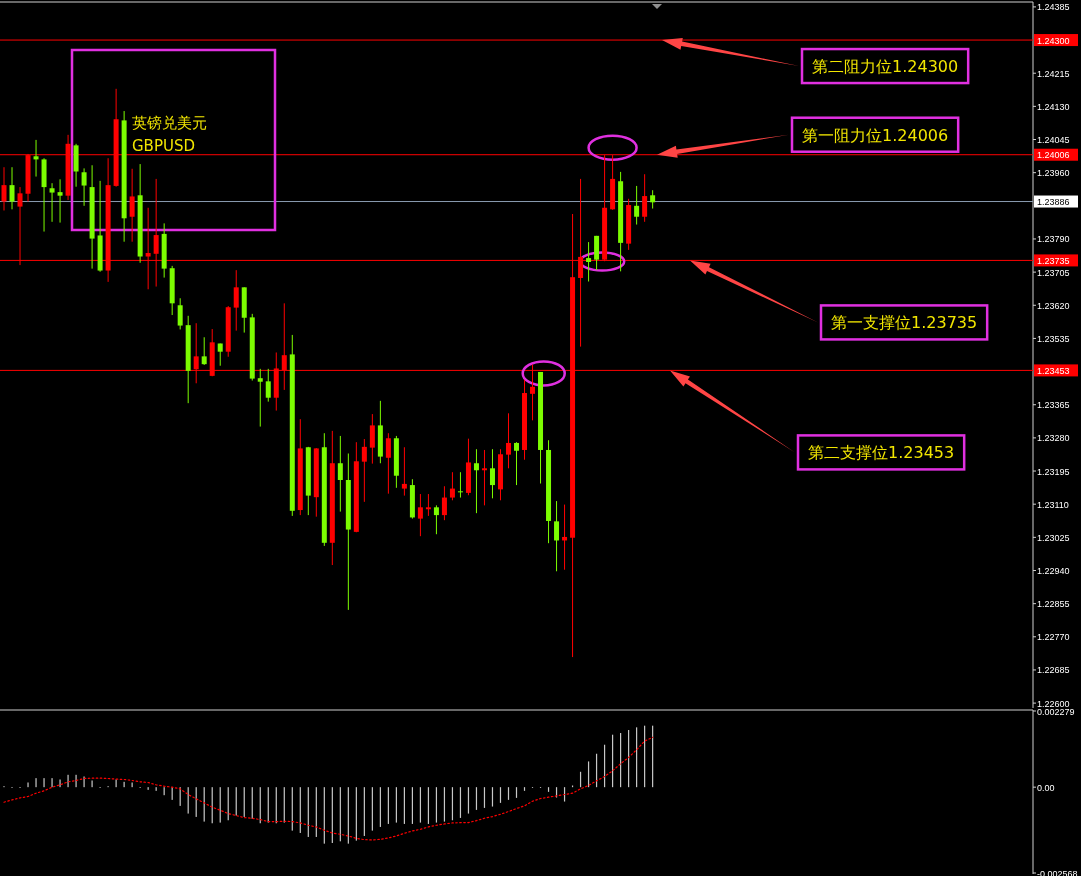  Describe the element at coordinates (1053, 604) in the screenshot. I see `y-tick-label: 1.22855` at that location.